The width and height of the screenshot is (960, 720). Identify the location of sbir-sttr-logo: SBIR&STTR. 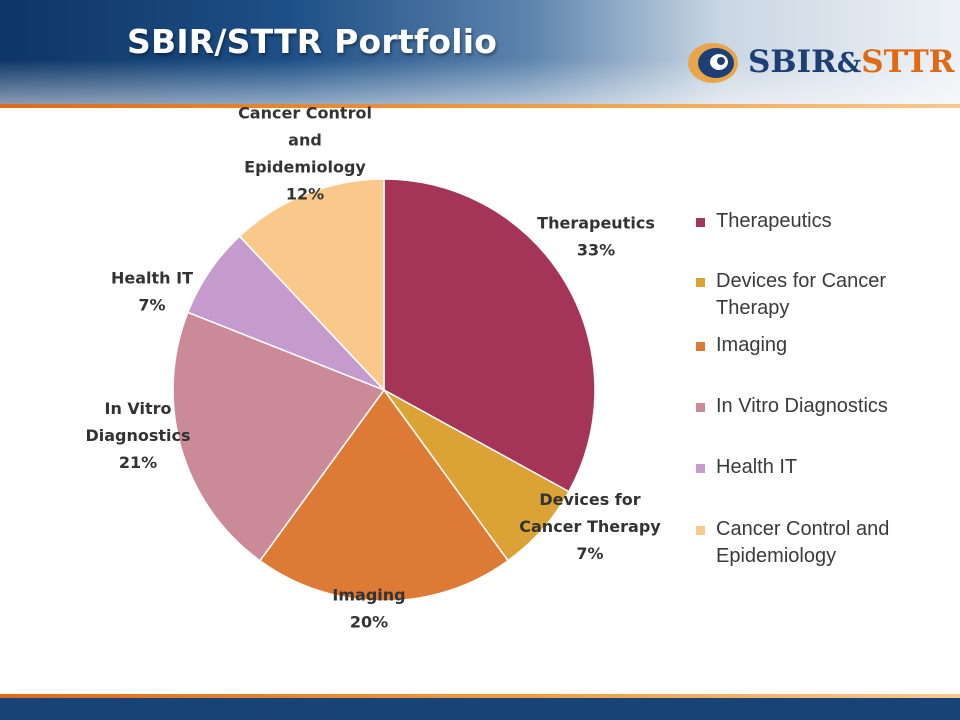
(820, 64).